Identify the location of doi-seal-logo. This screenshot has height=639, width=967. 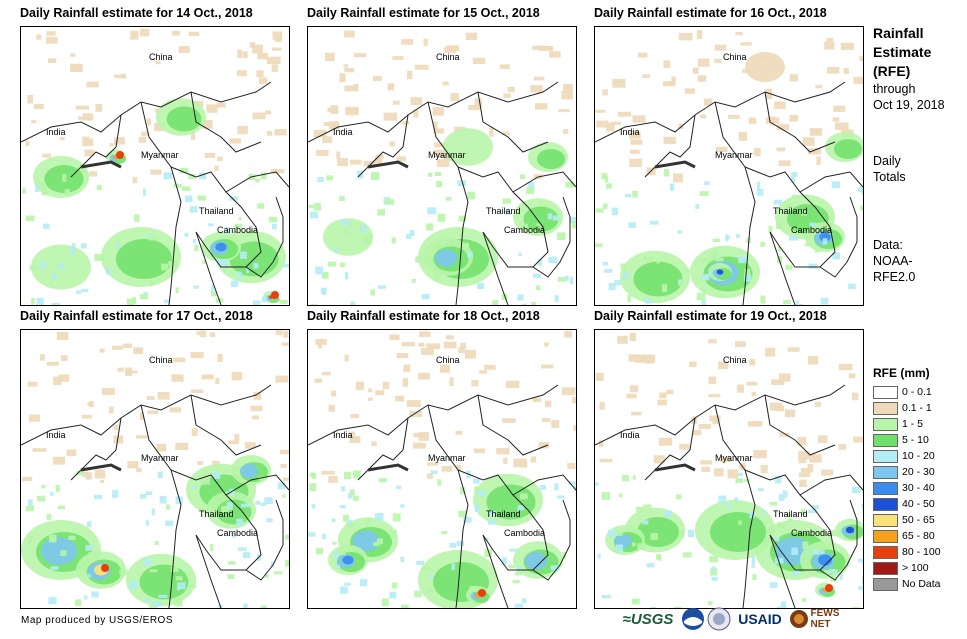
(719, 619).